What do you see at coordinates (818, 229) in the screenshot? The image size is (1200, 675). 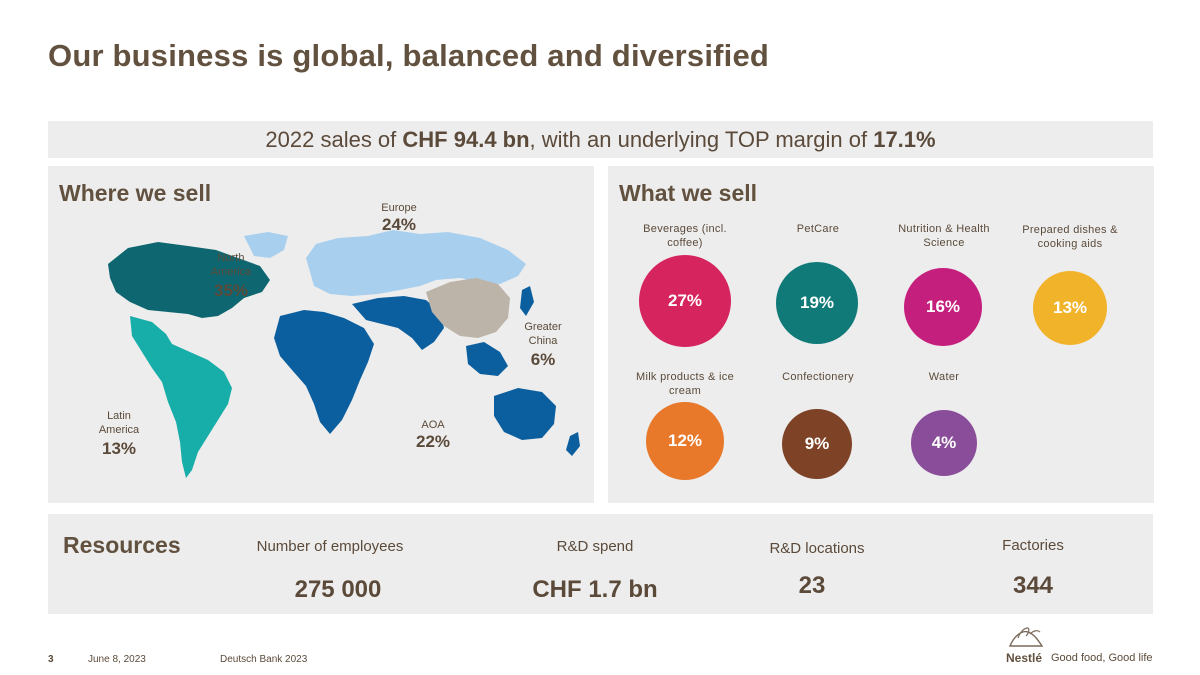 I see `category-label-petcare: PetCare` at bounding box center [818, 229].